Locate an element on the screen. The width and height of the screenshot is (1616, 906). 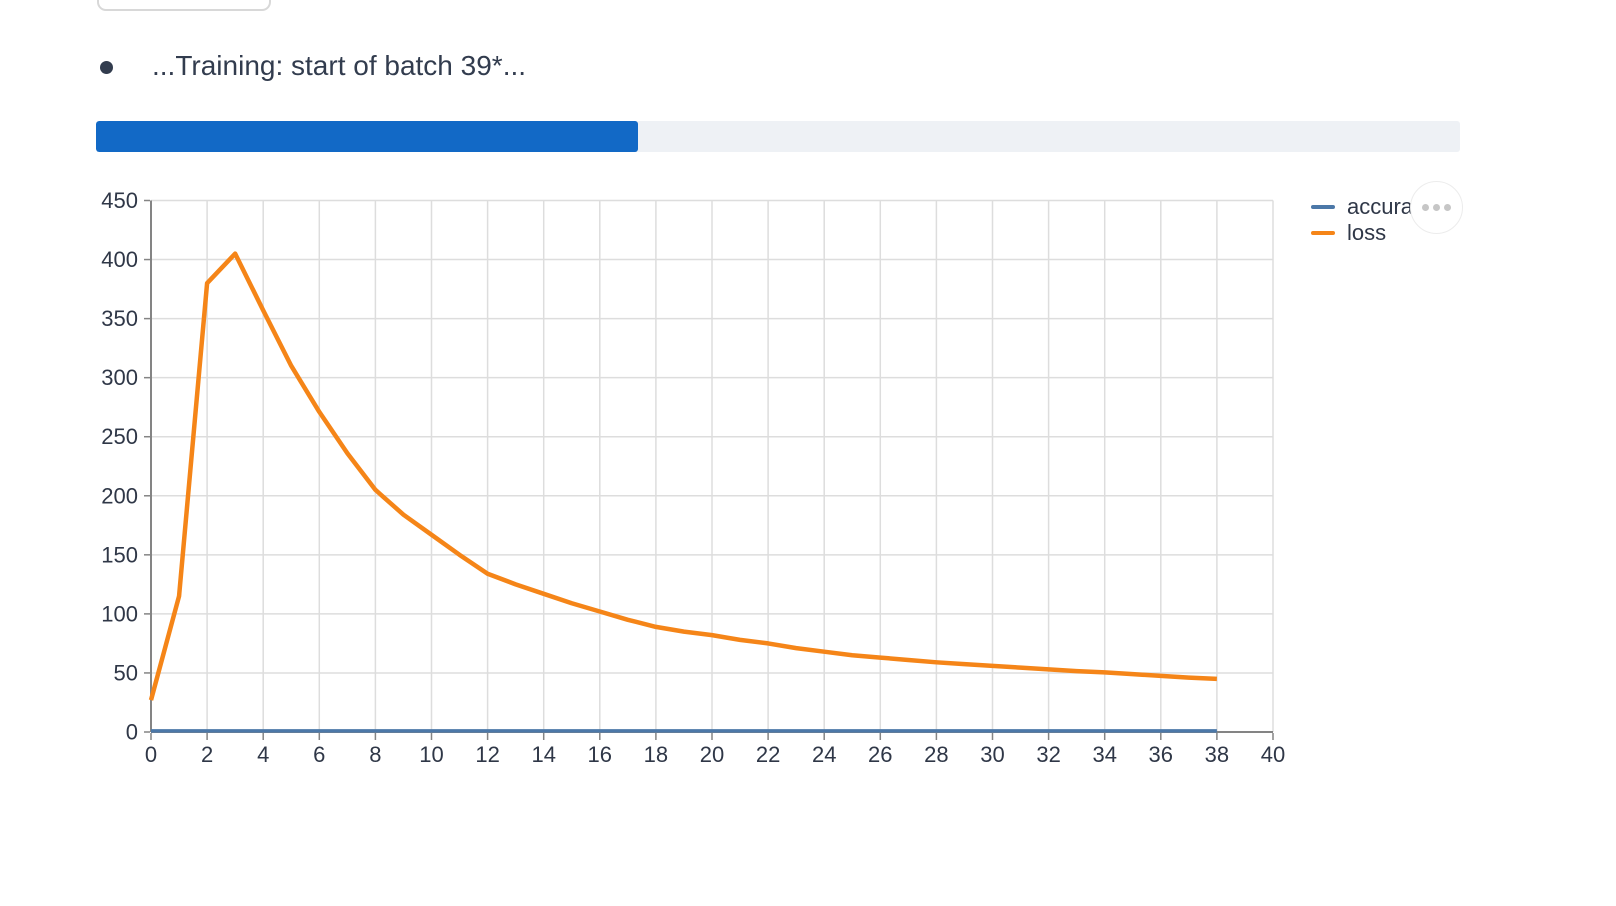
y-tick-label: 50 is located at coordinates (126, 672).